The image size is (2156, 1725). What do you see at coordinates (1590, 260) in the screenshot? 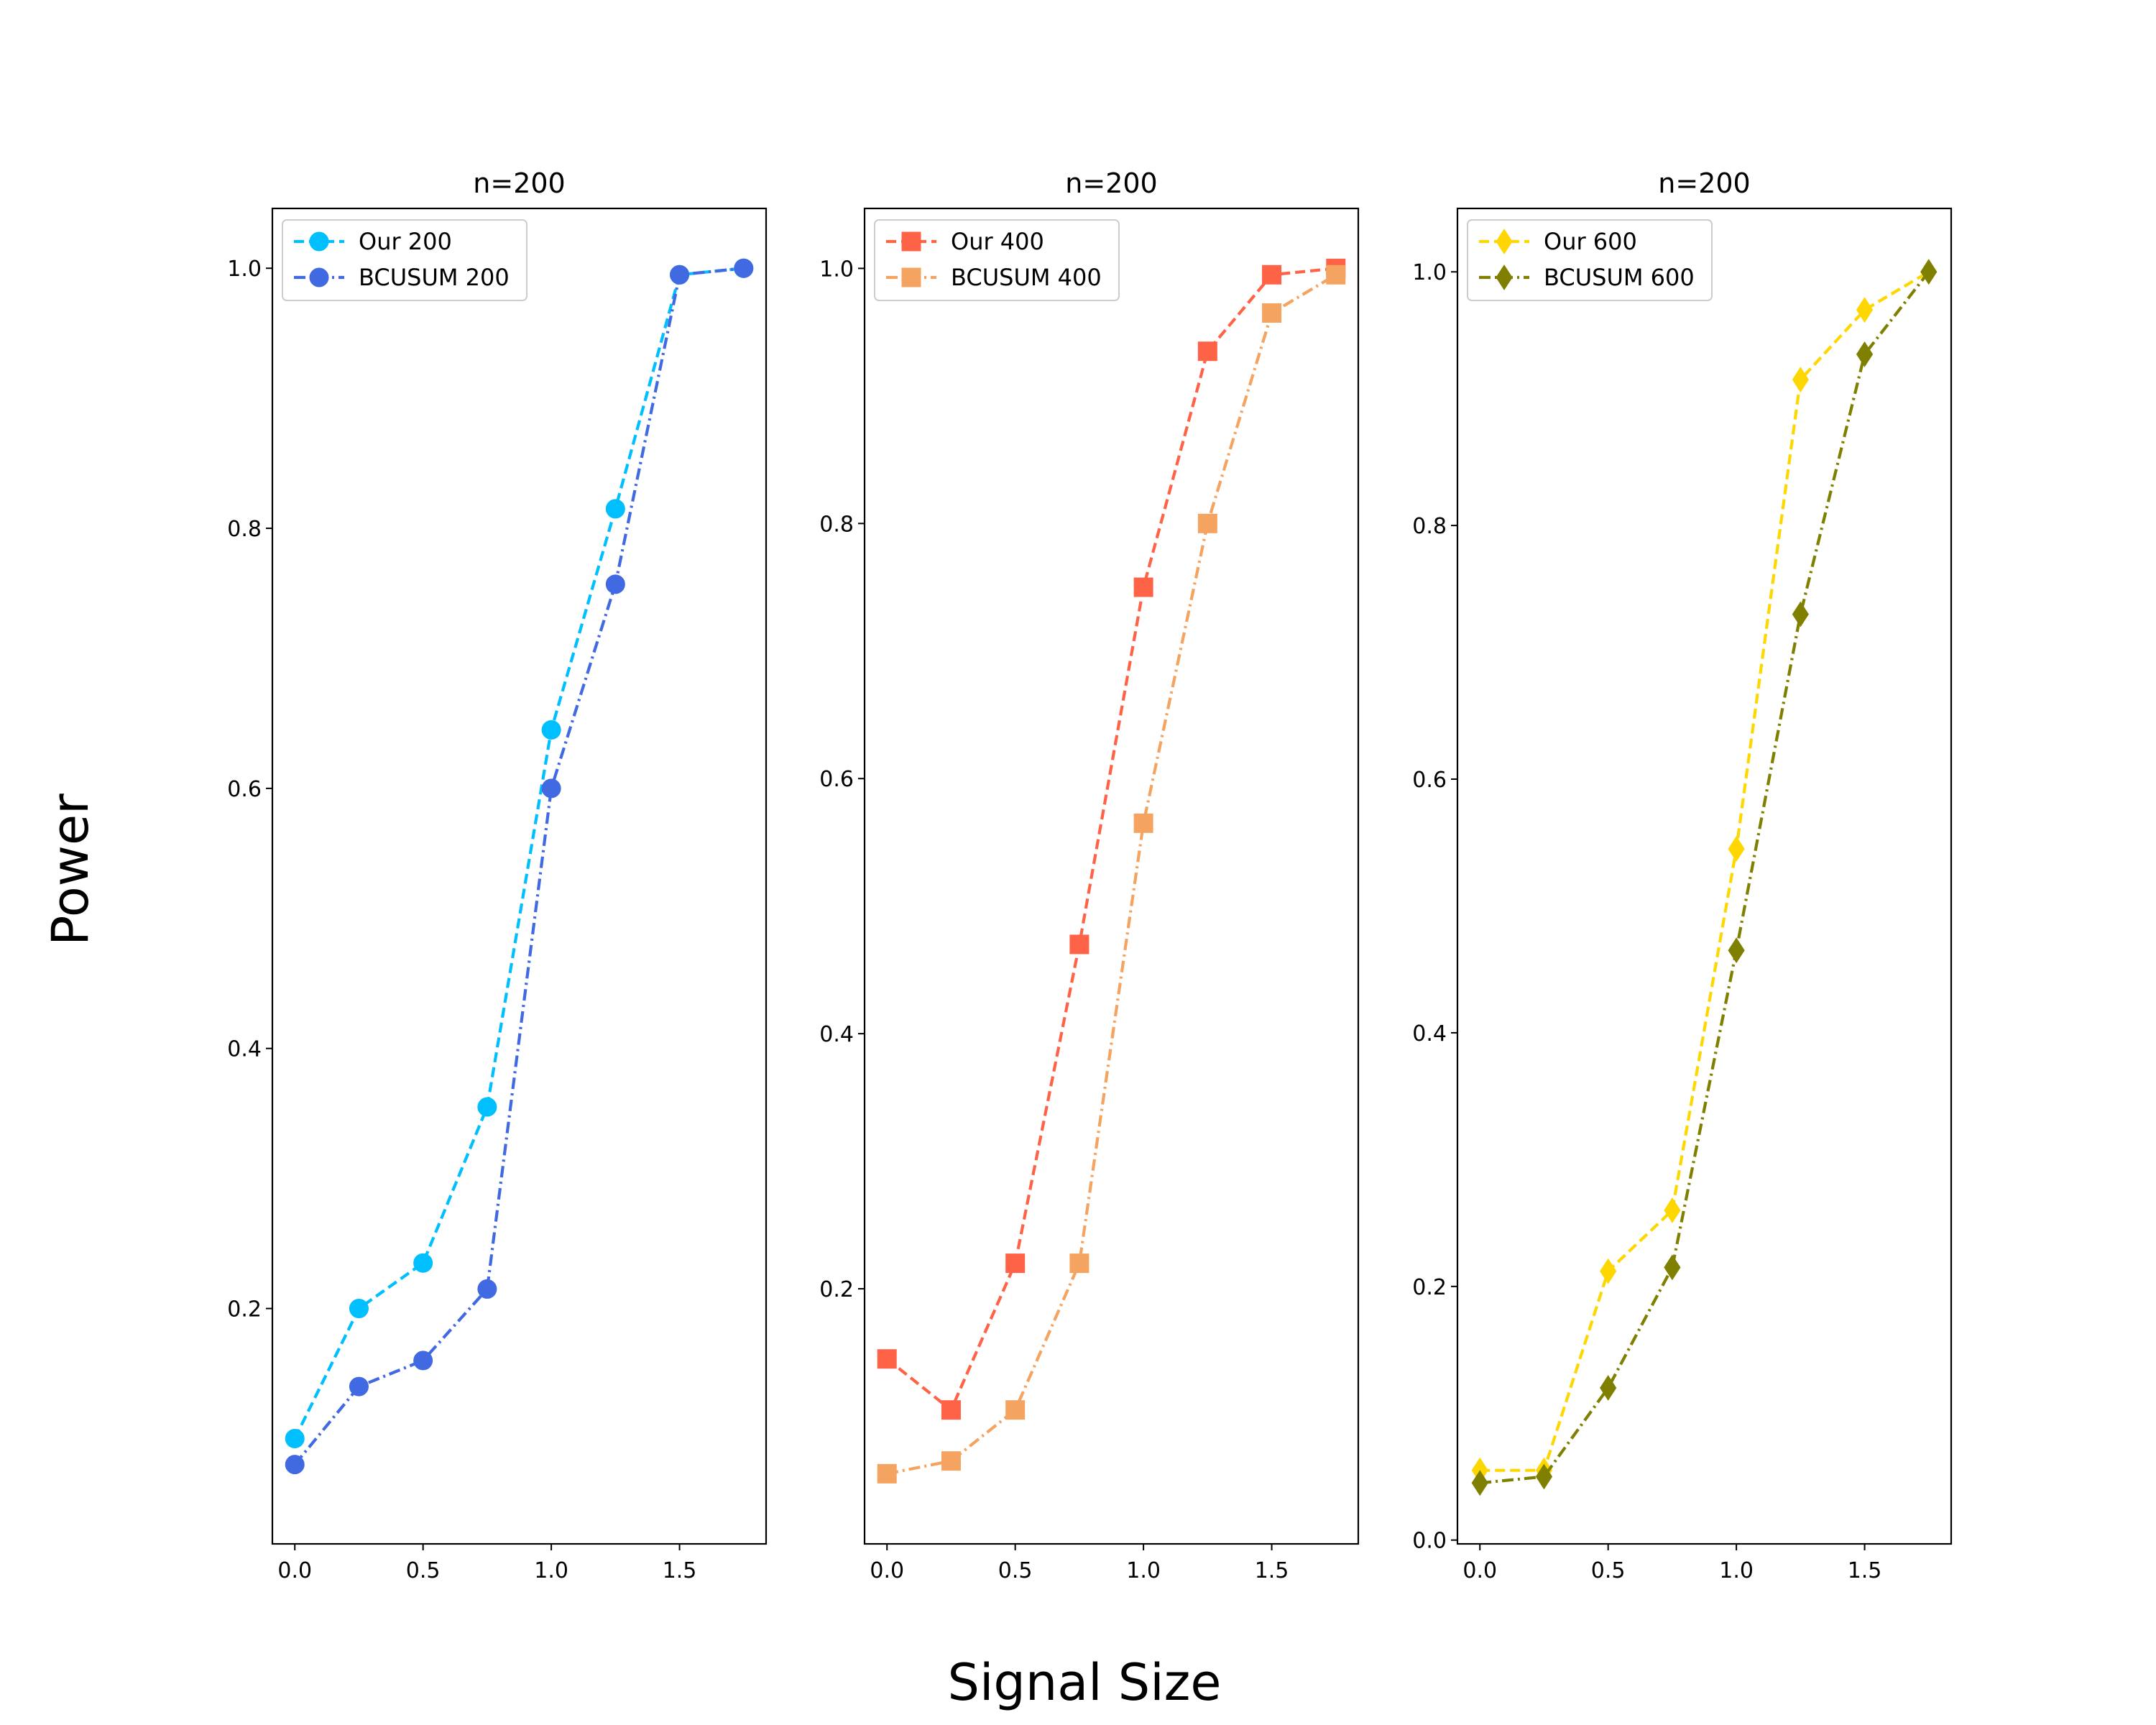
I see `legend: Our 600 BCUSUM 600` at bounding box center [1590, 260].